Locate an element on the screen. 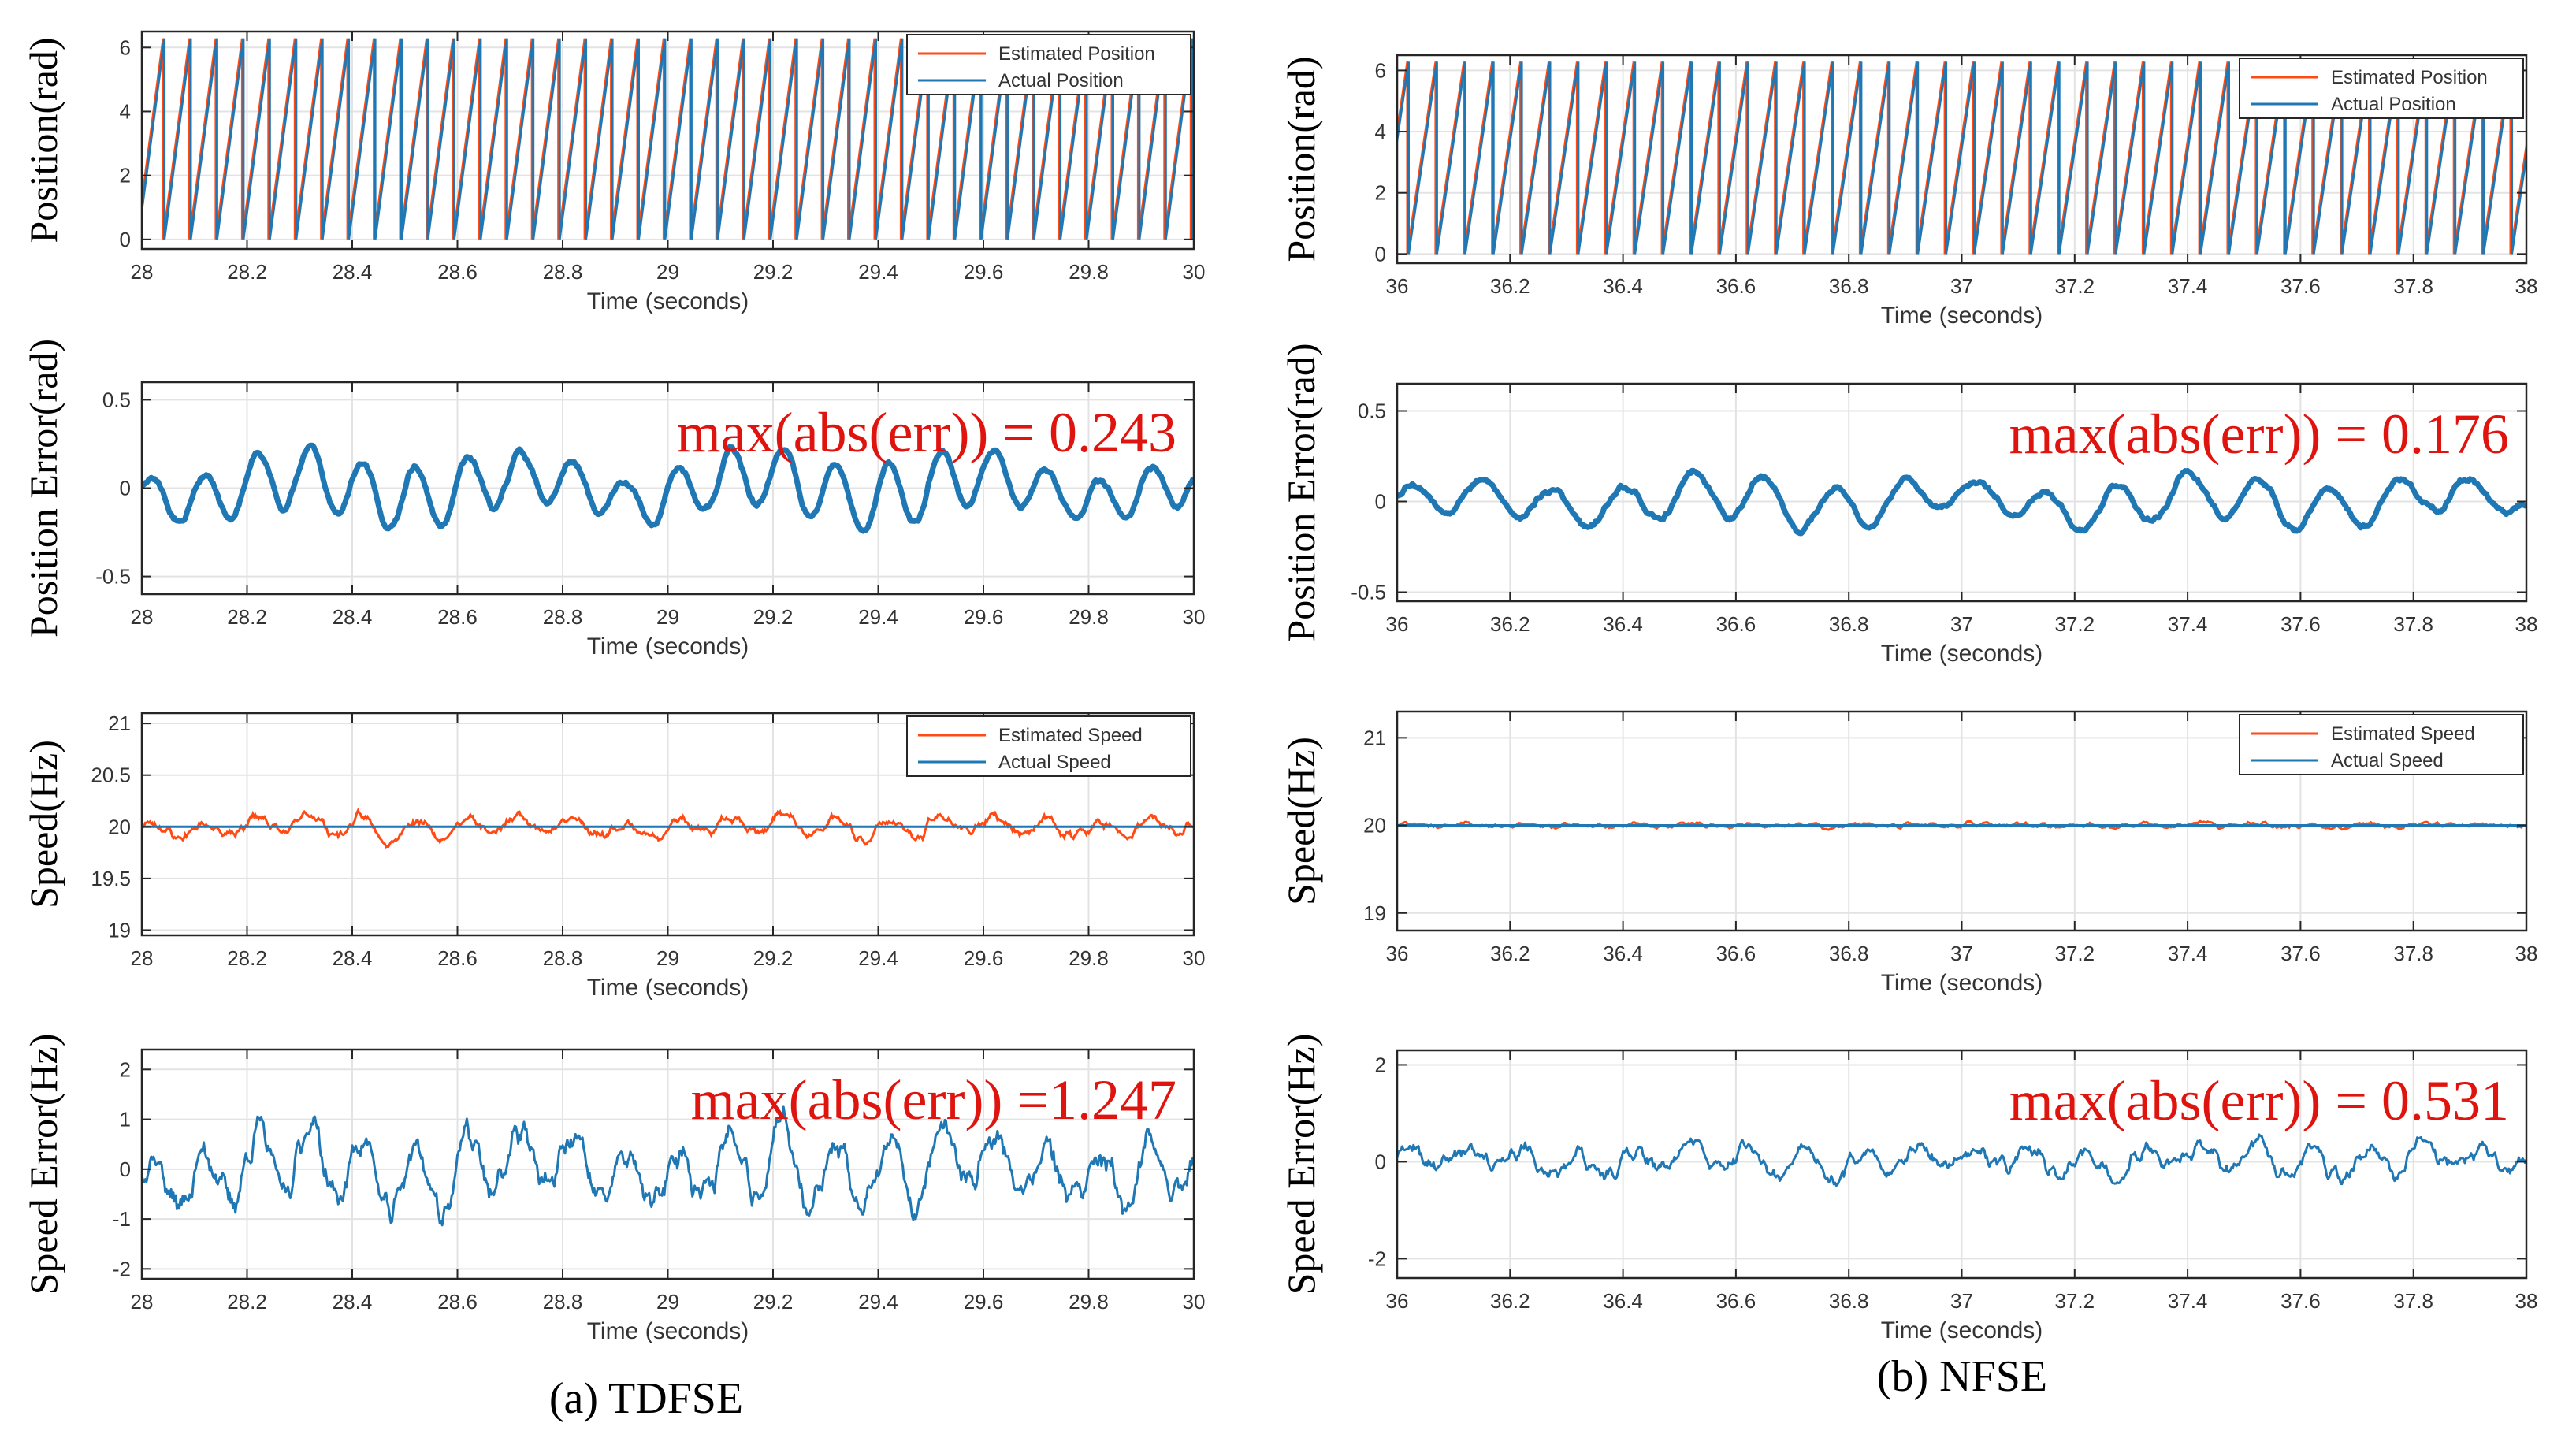 Image resolution: width=2576 pixels, height=1438 pixels. y-tick-label: -1 is located at coordinates (122, 1219).